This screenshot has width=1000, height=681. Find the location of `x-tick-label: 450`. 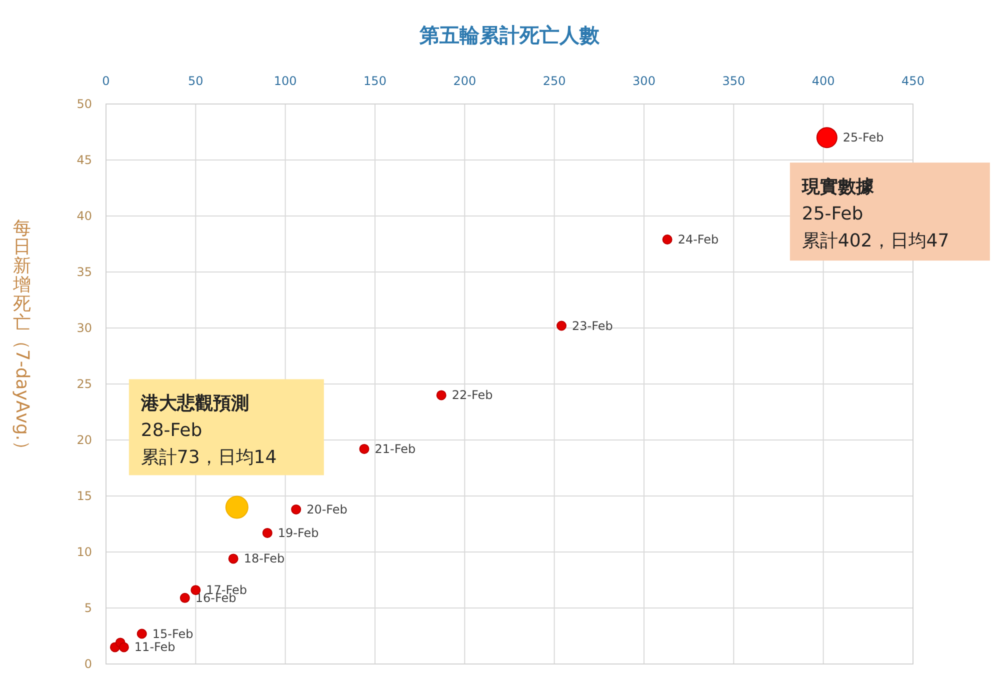

x-tick-label: 450 is located at coordinates (913, 81).